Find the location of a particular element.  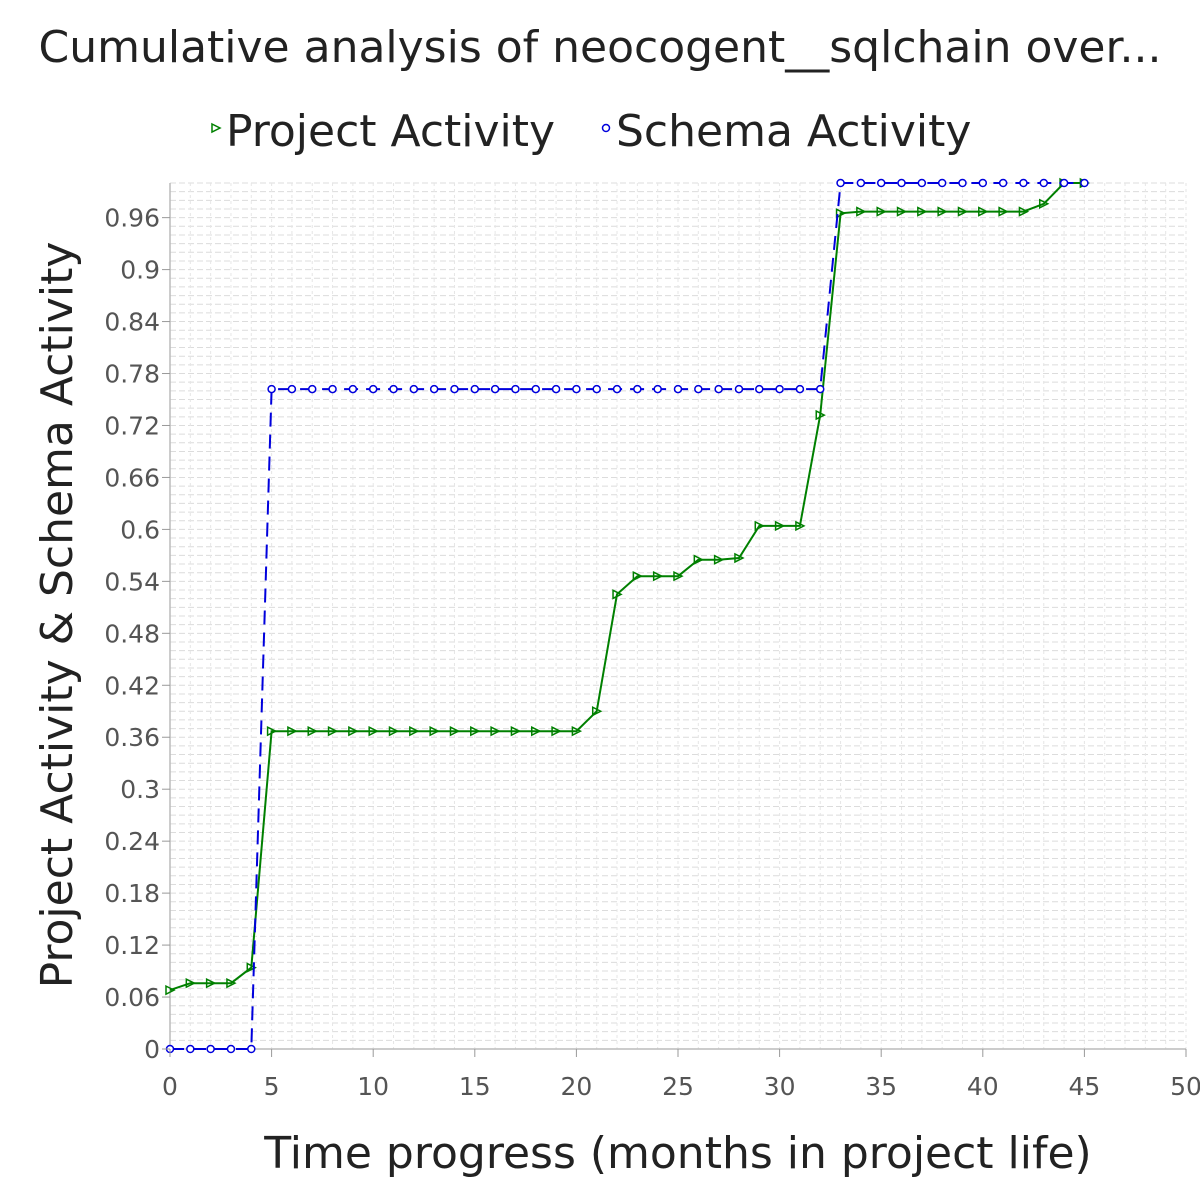

y-tick-label: 0.48 is located at coordinates (132, 633).